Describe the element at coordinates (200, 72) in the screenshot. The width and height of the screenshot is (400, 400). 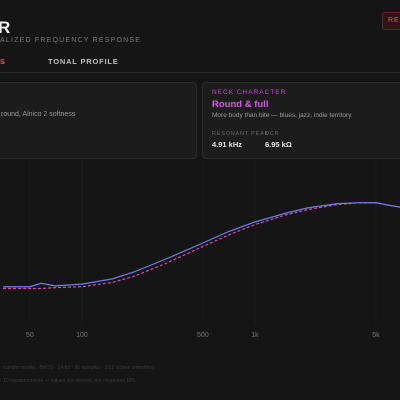
I see `divider` at that location.